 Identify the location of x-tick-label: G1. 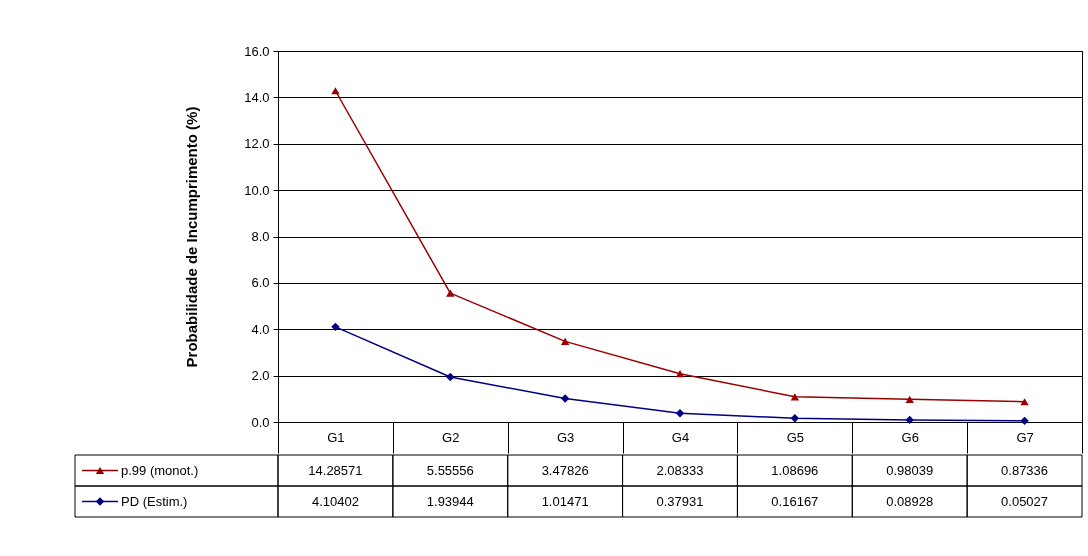
(336, 437).